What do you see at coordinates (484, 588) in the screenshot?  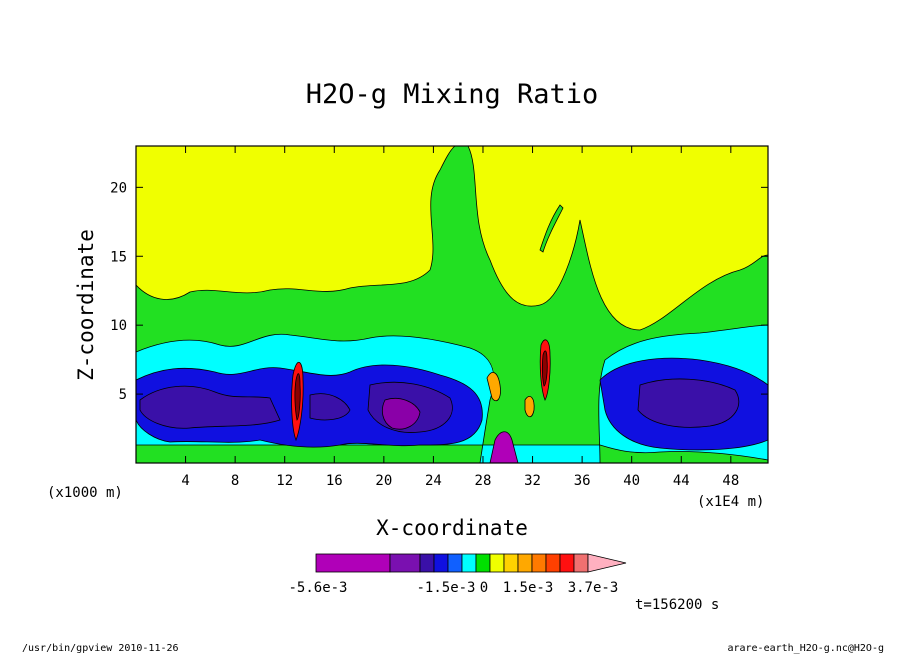 I see `colorbar-label: 0` at bounding box center [484, 588].